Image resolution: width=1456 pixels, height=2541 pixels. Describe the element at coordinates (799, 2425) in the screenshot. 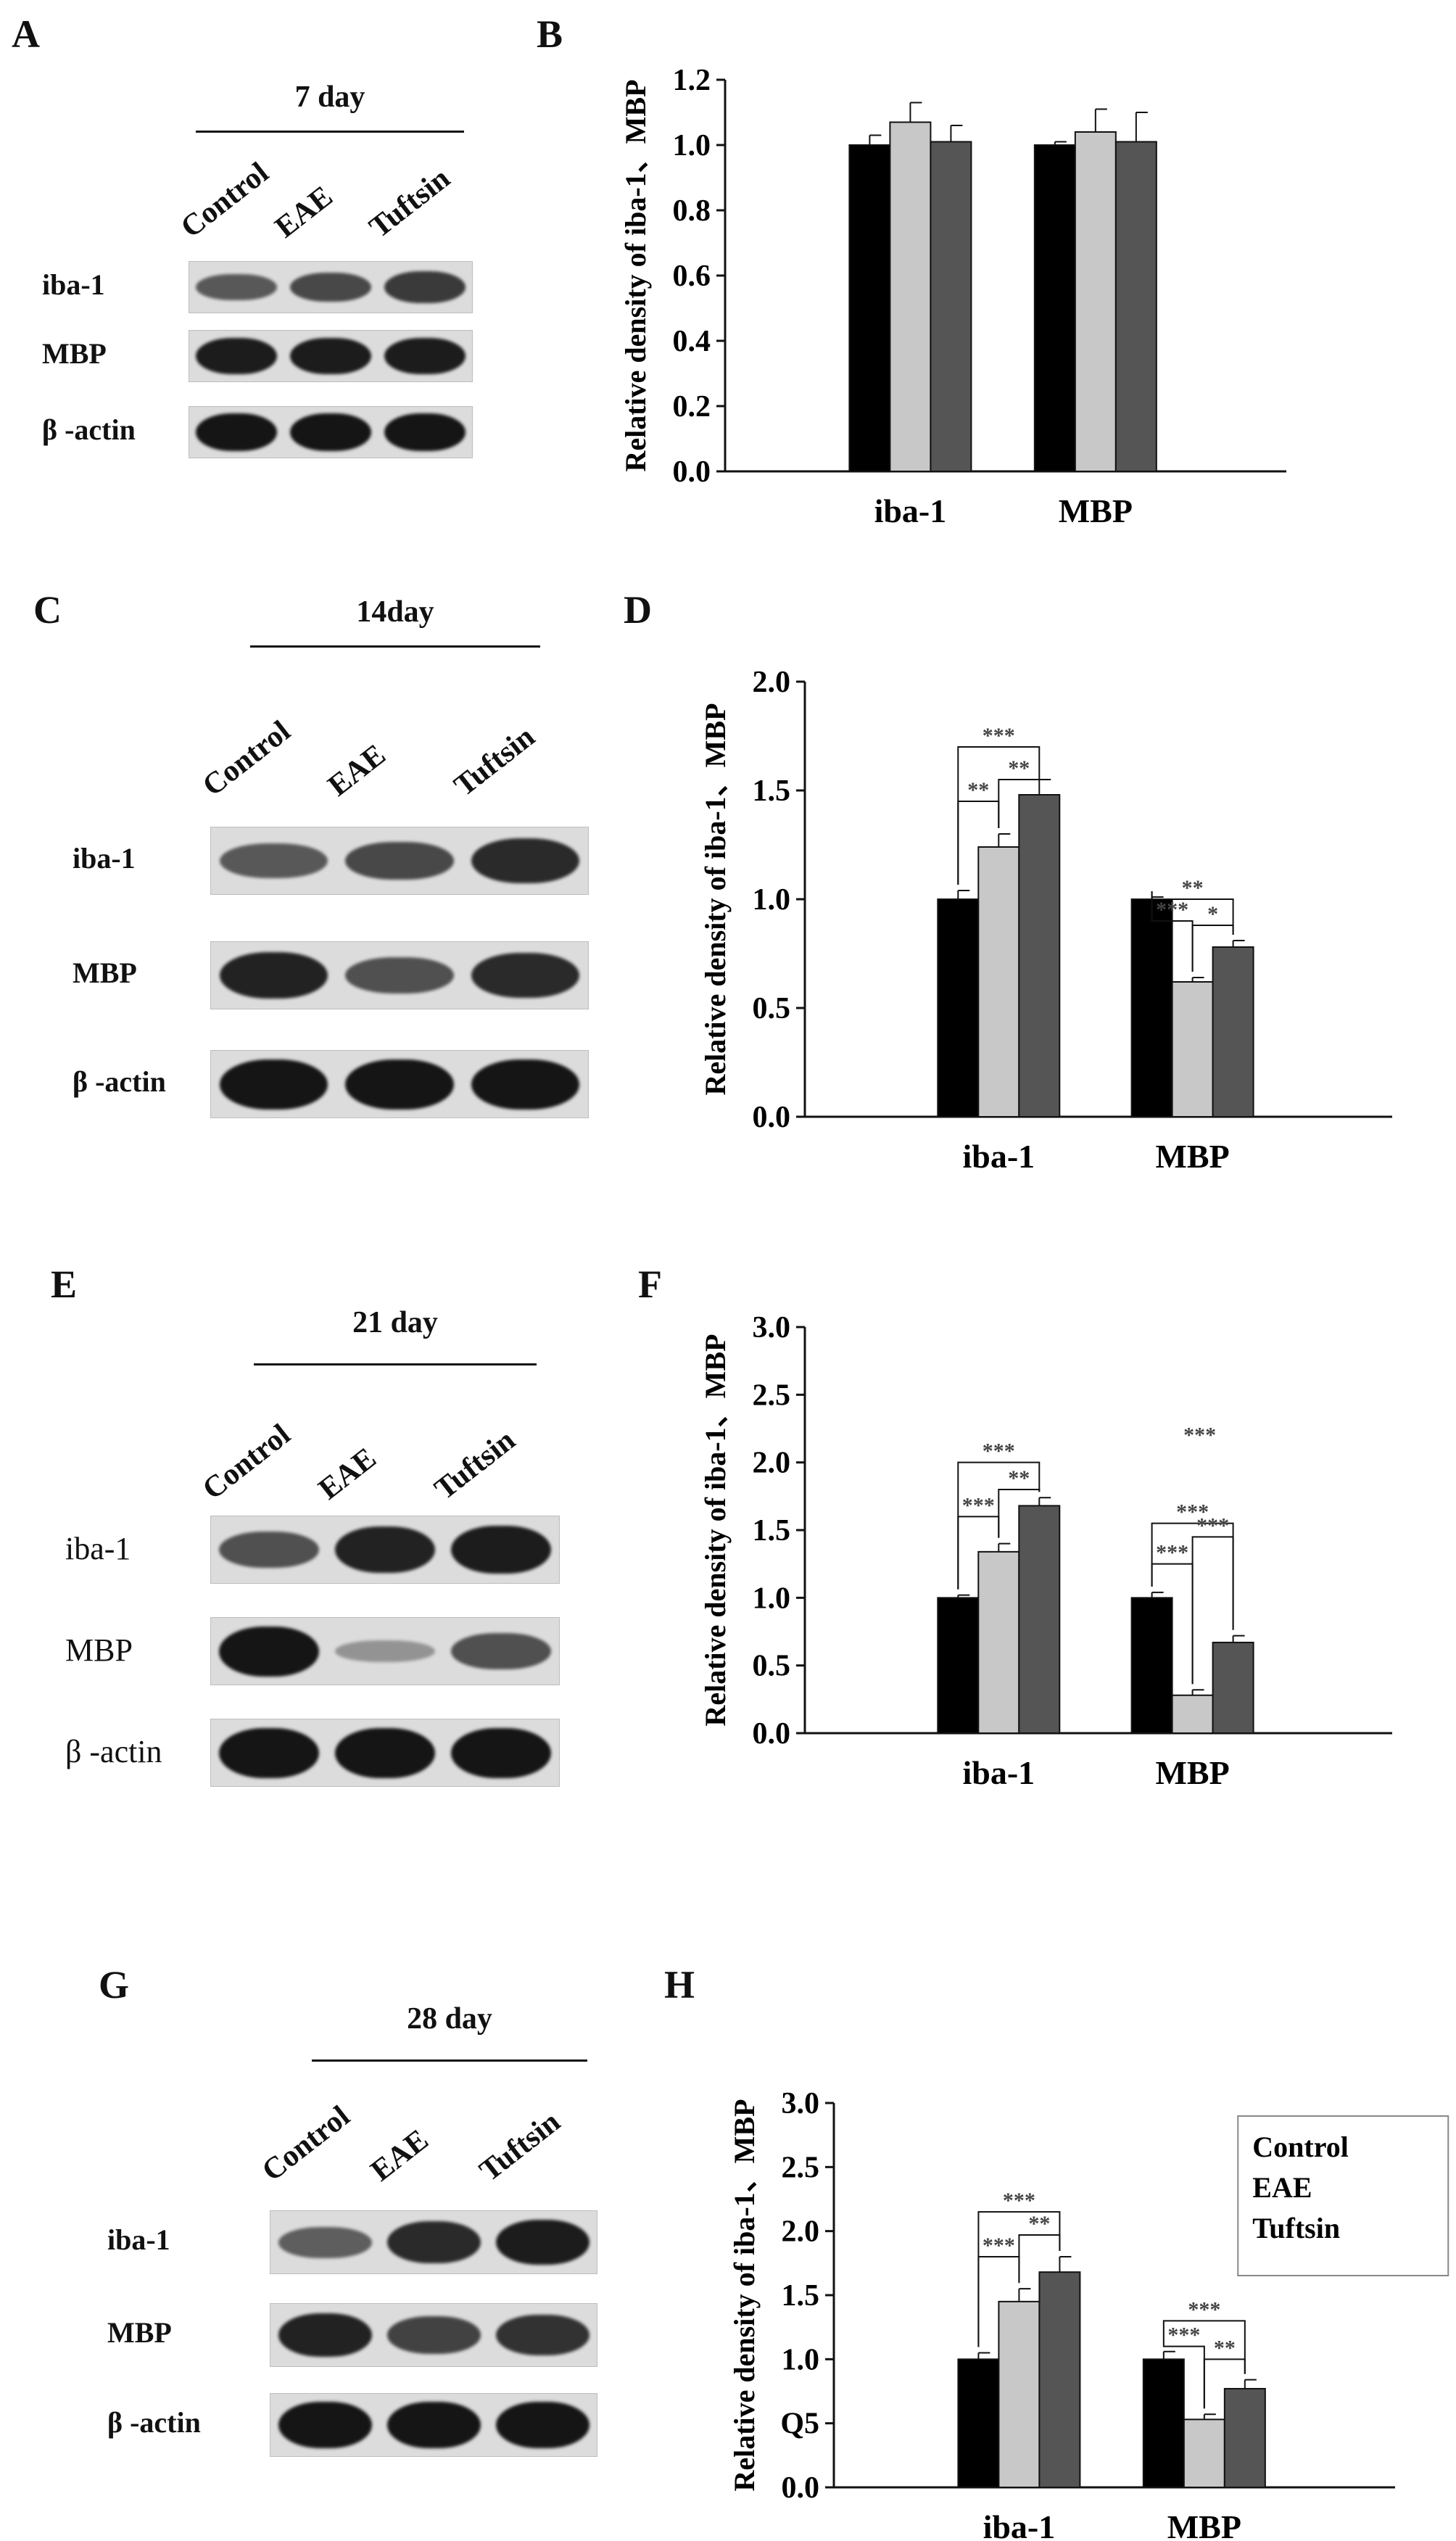

I see `y-tick-label: Q5` at that location.